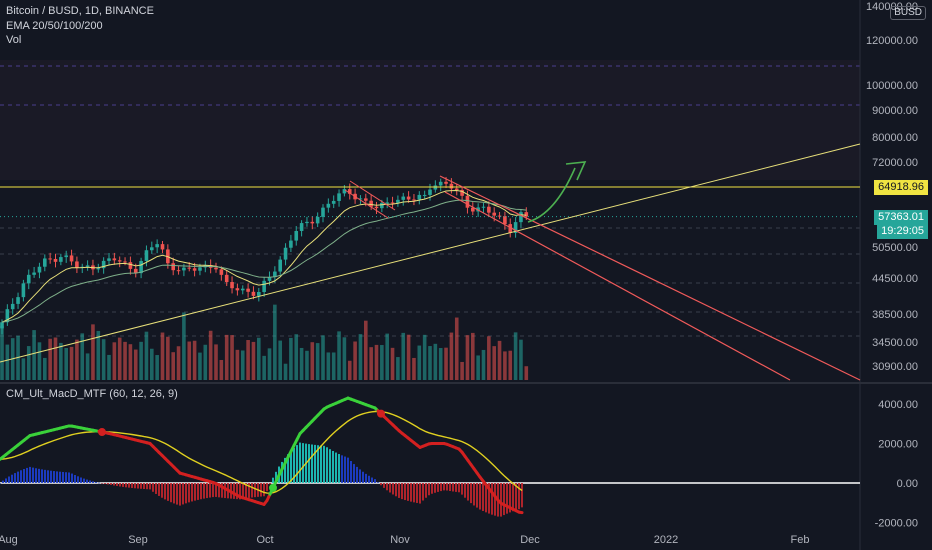 The image size is (932, 550). I want to click on channel-segment, so click(372, 195).